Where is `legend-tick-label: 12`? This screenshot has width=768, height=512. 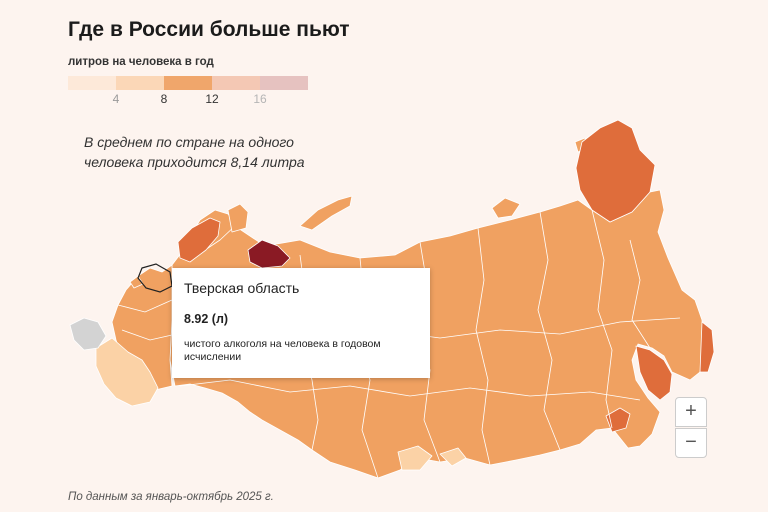
legend-tick-label: 12 is located at coordinates (212, 99).